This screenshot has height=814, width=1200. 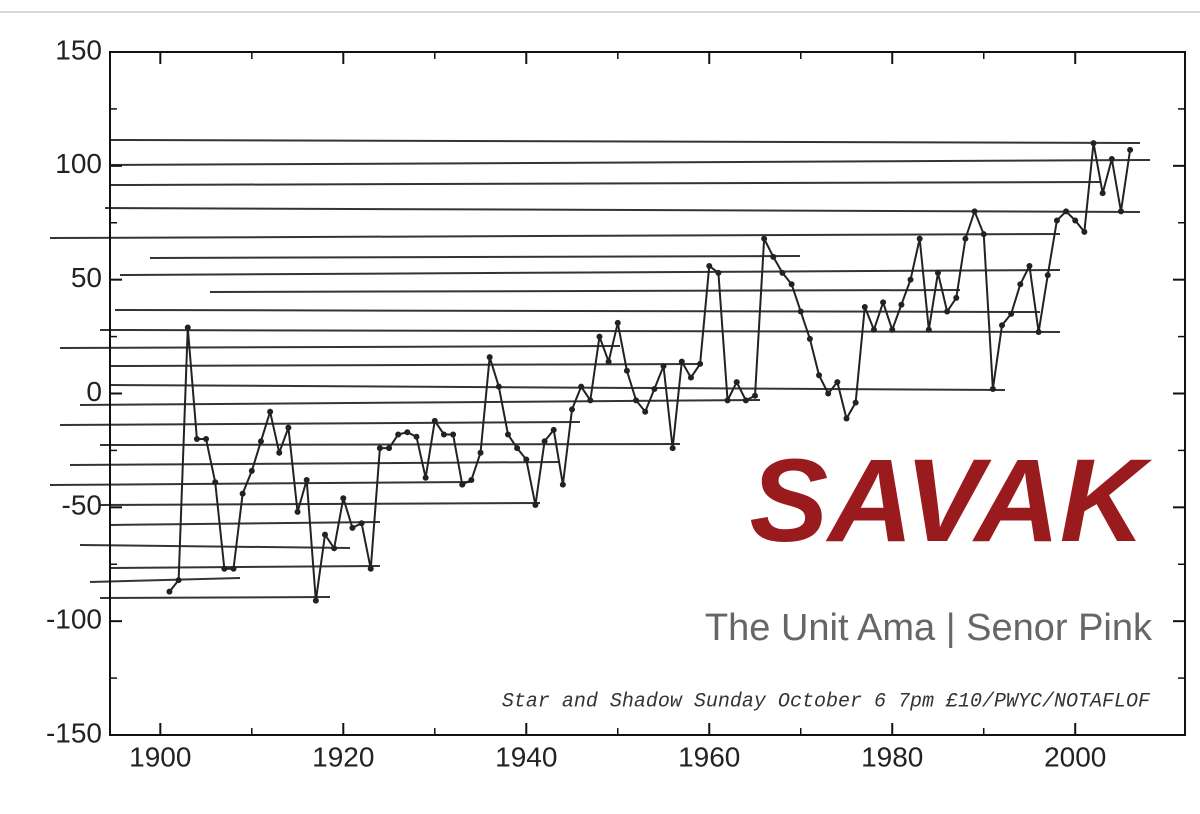 What do you see at coordinates (526, 756) in the screenshot?
I see `x-tick-label: 1940` at bounding box center [526, 756].